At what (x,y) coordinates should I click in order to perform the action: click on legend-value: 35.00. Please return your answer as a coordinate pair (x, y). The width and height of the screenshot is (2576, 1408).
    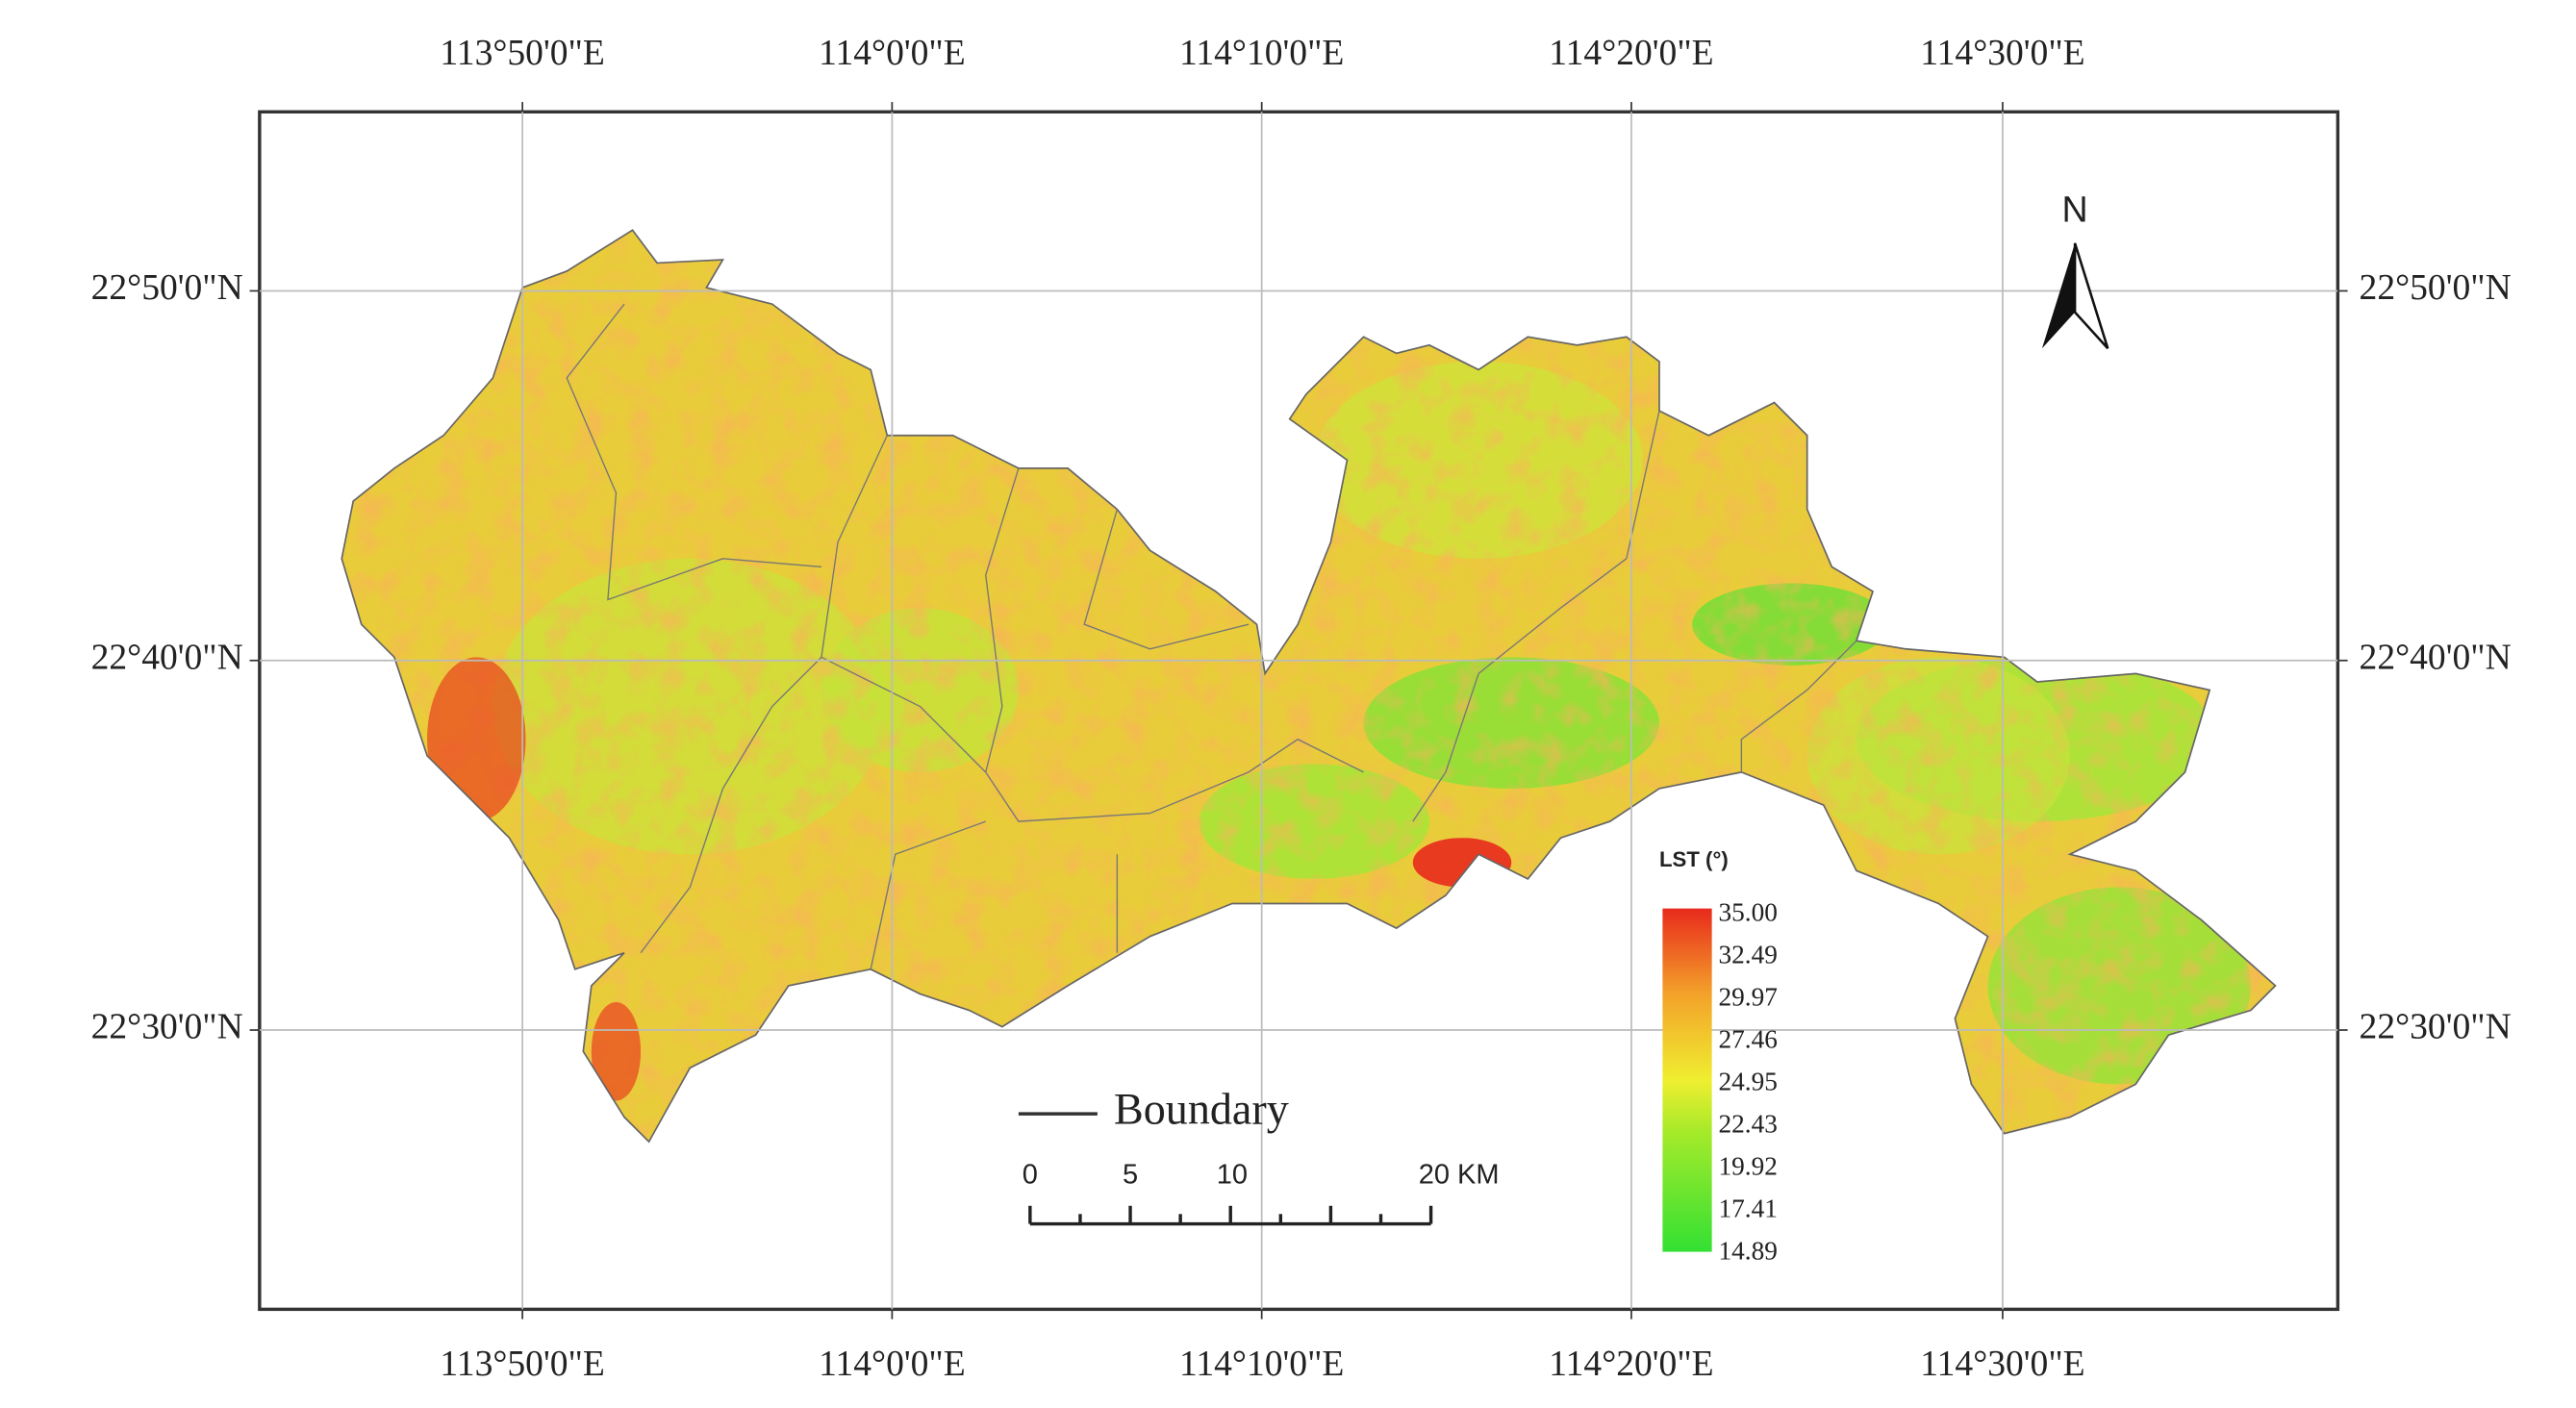
    Looking at the image, I should click on (1748, 912).